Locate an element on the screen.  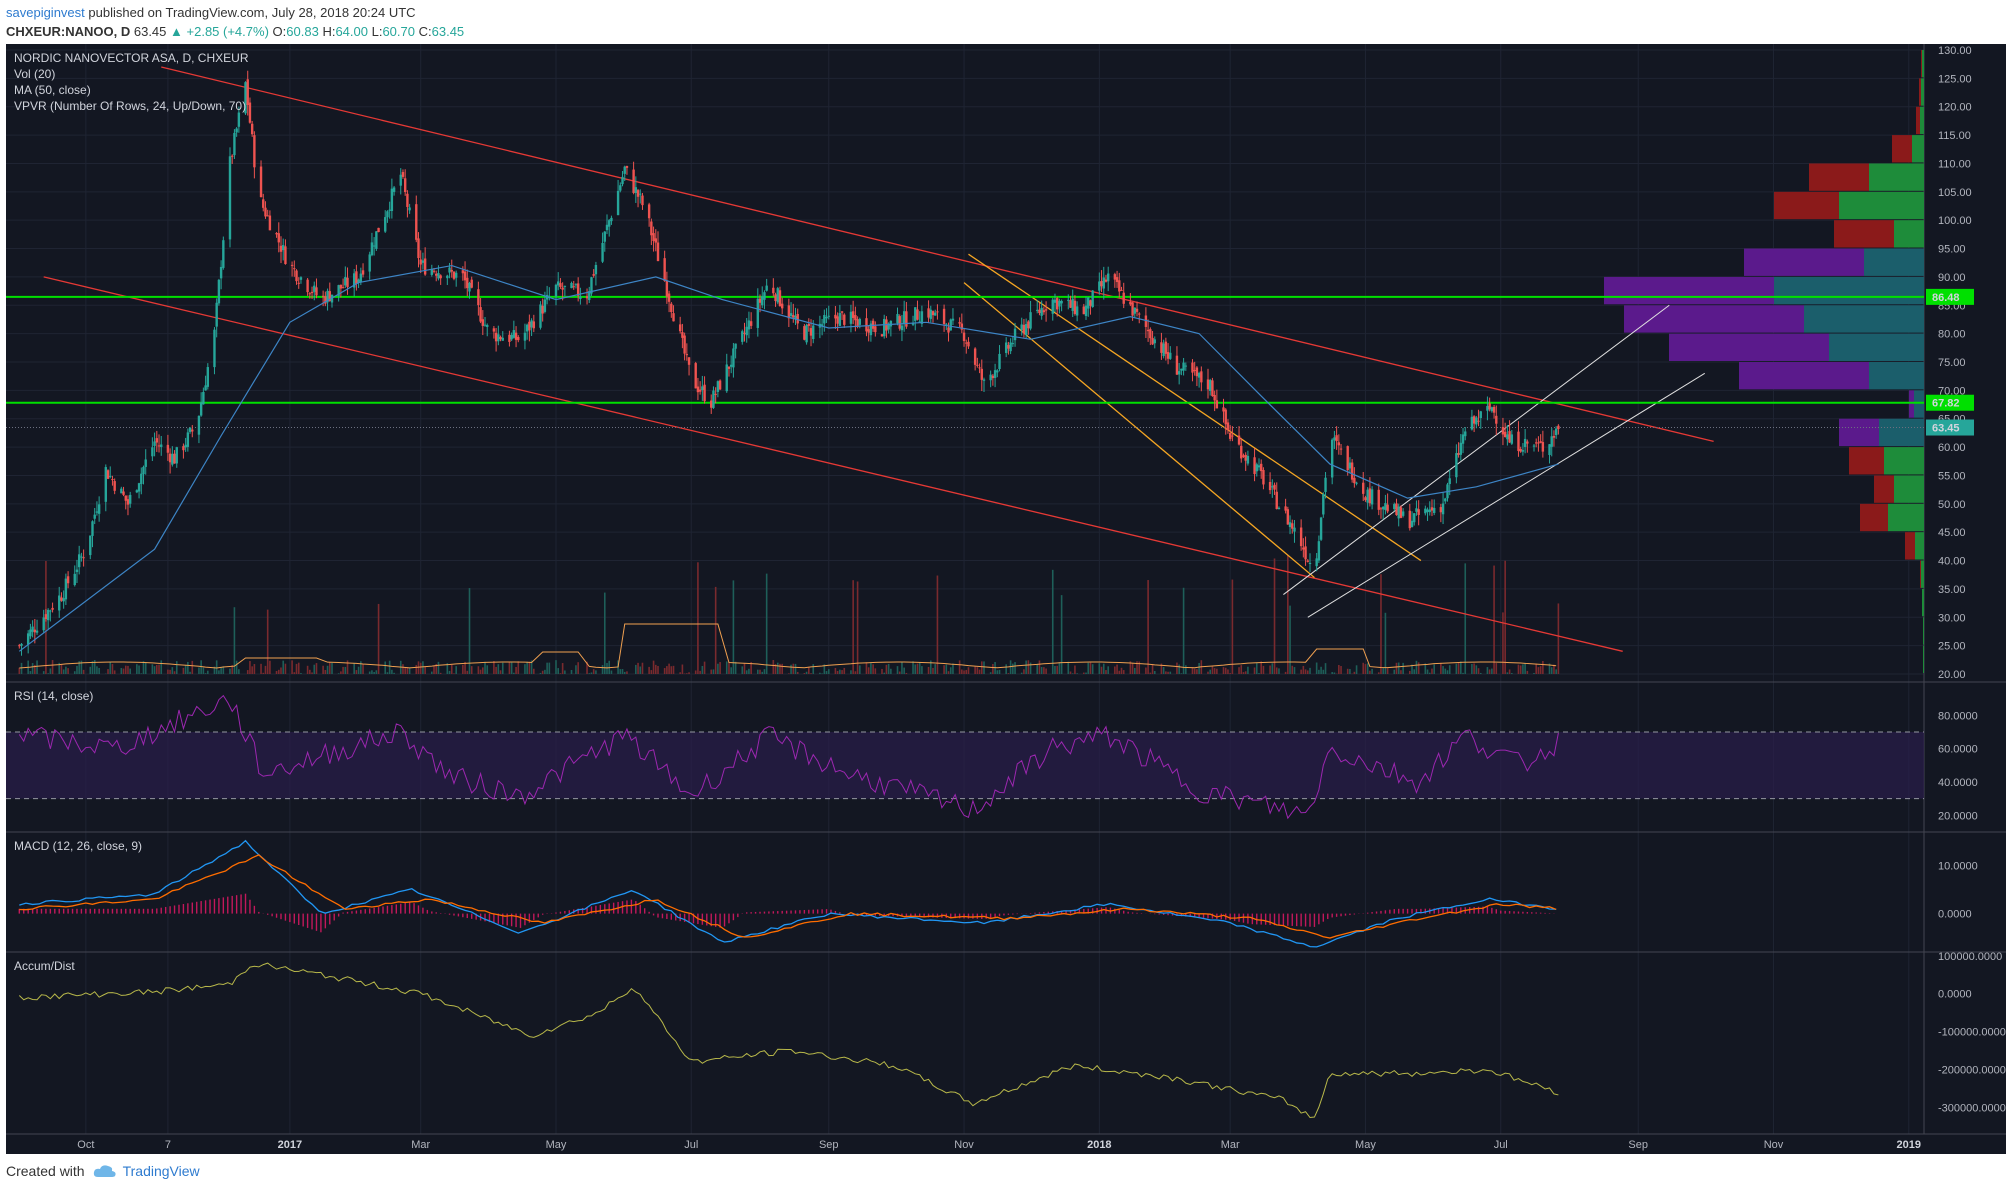
orange-channel-upper is located at coordinates (1195, 407).